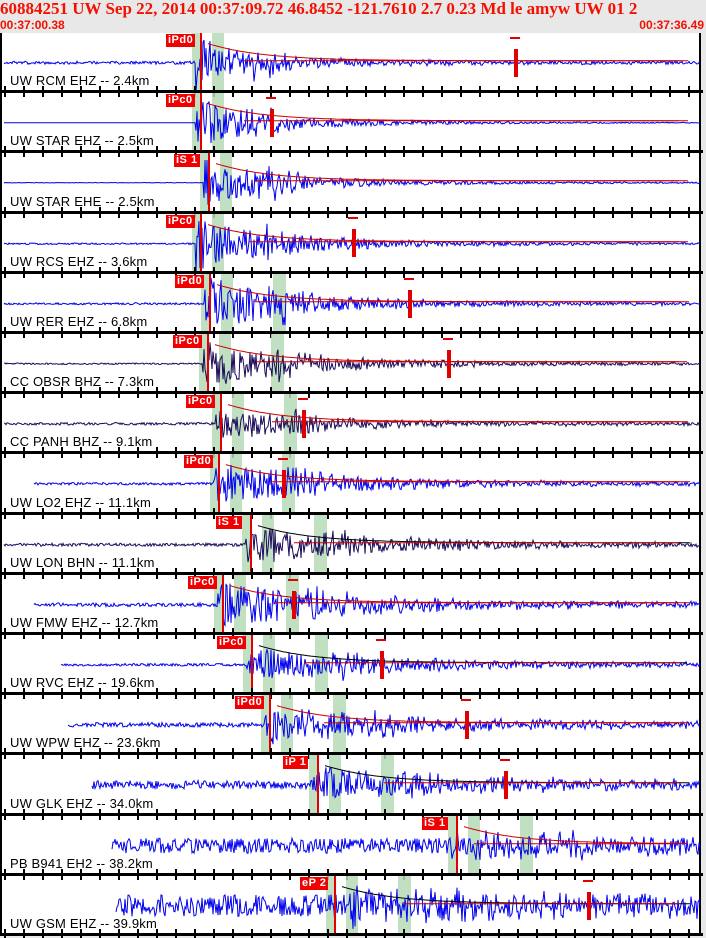  Describe the element at coordinates (296, 763) in the screenshot. I see `phase-pick-label: iP 1` at that location.